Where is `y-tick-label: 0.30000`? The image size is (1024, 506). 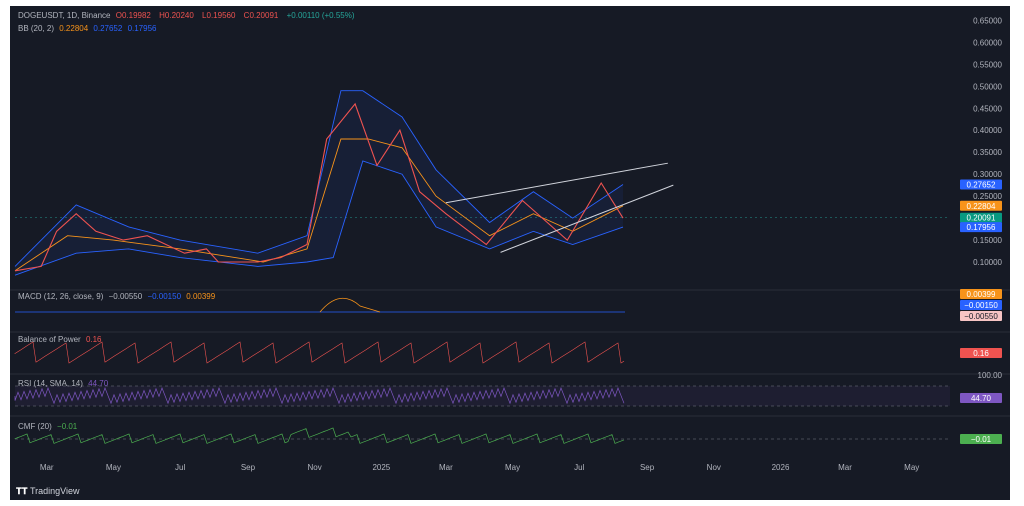
y-tick-label: 0.30000 is located at coordinates (987, 174).